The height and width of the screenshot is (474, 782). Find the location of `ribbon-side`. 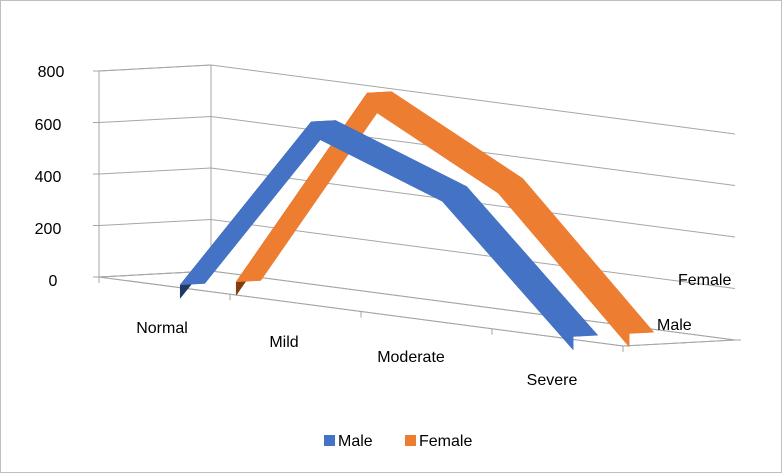

ribbon-side is located at coordinates (507, 269).